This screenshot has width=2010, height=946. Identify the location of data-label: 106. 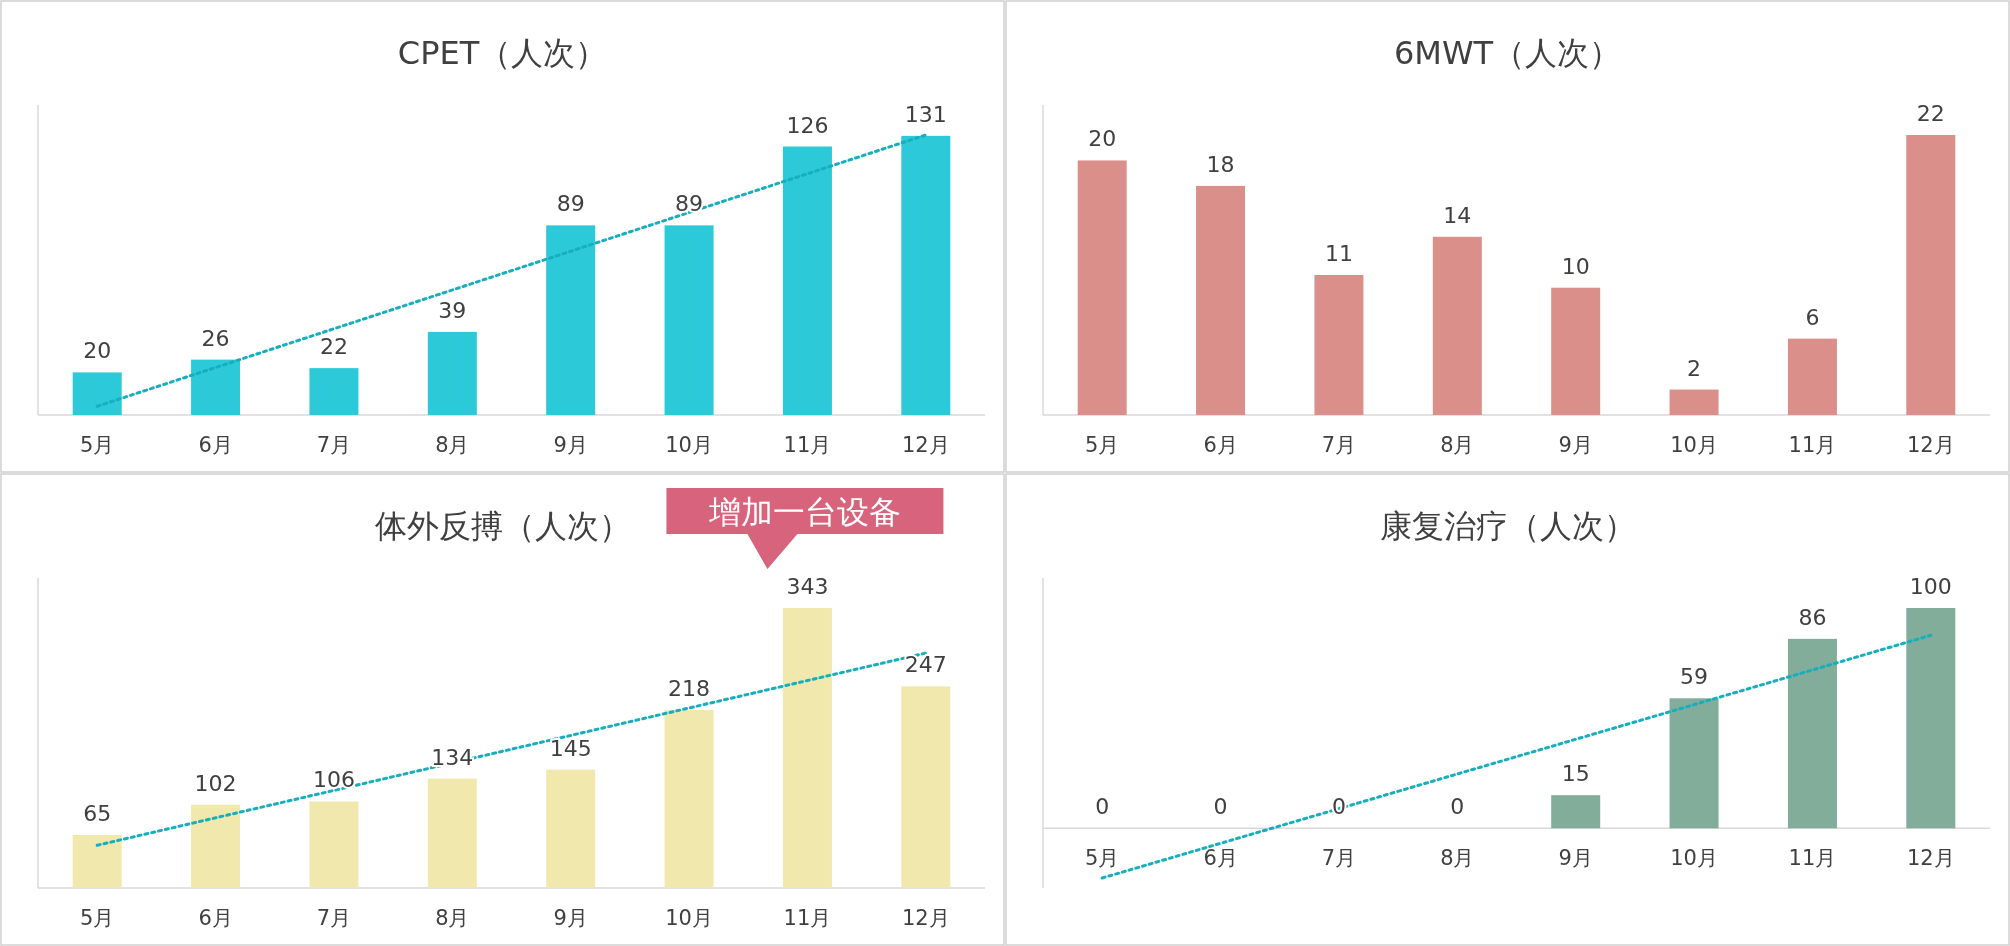
(333, 780).